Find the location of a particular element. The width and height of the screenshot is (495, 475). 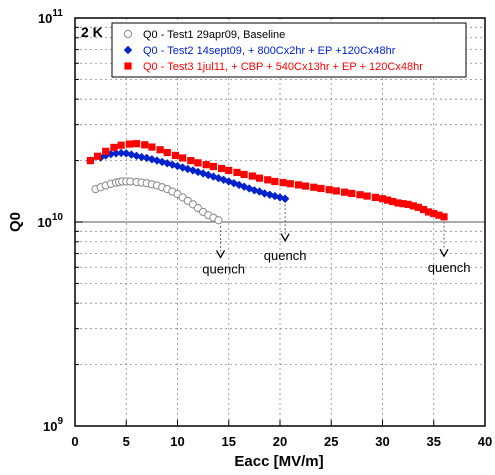

y-tick-exponent: 10 is located at coordinates (58, 217).